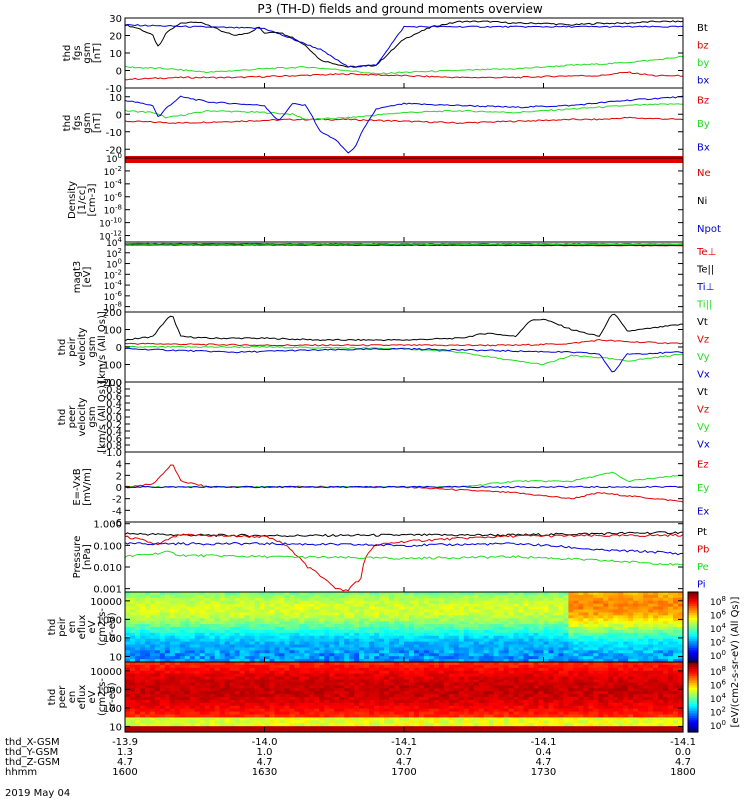 This screenshot has width=750, height=800. What do you see at coordinates (703, 409) in the screenshot?
I see `legend-vz: Vz` at bounding box center [703, 409].